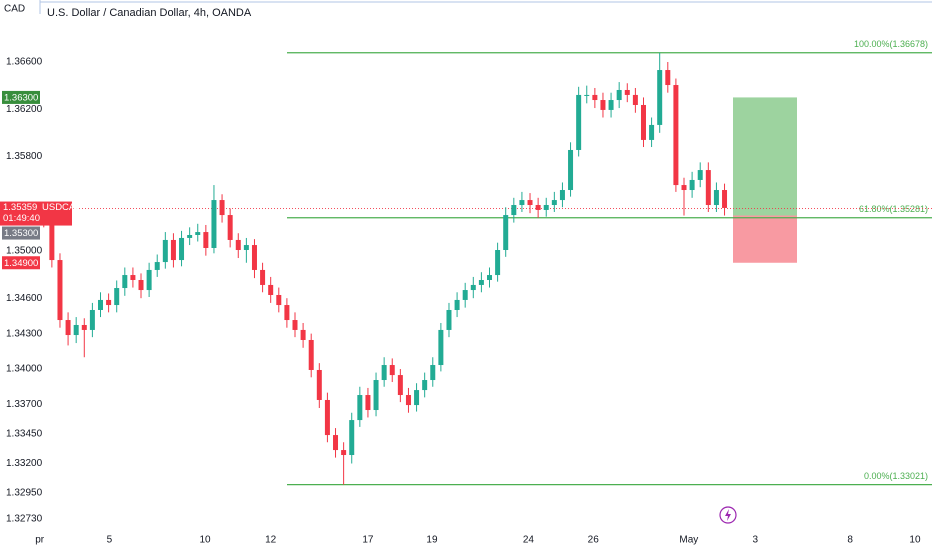  Describe the element at coordinates (24, 434) in the screenshot. I see `y-tick-label: 1.33450` at that location.